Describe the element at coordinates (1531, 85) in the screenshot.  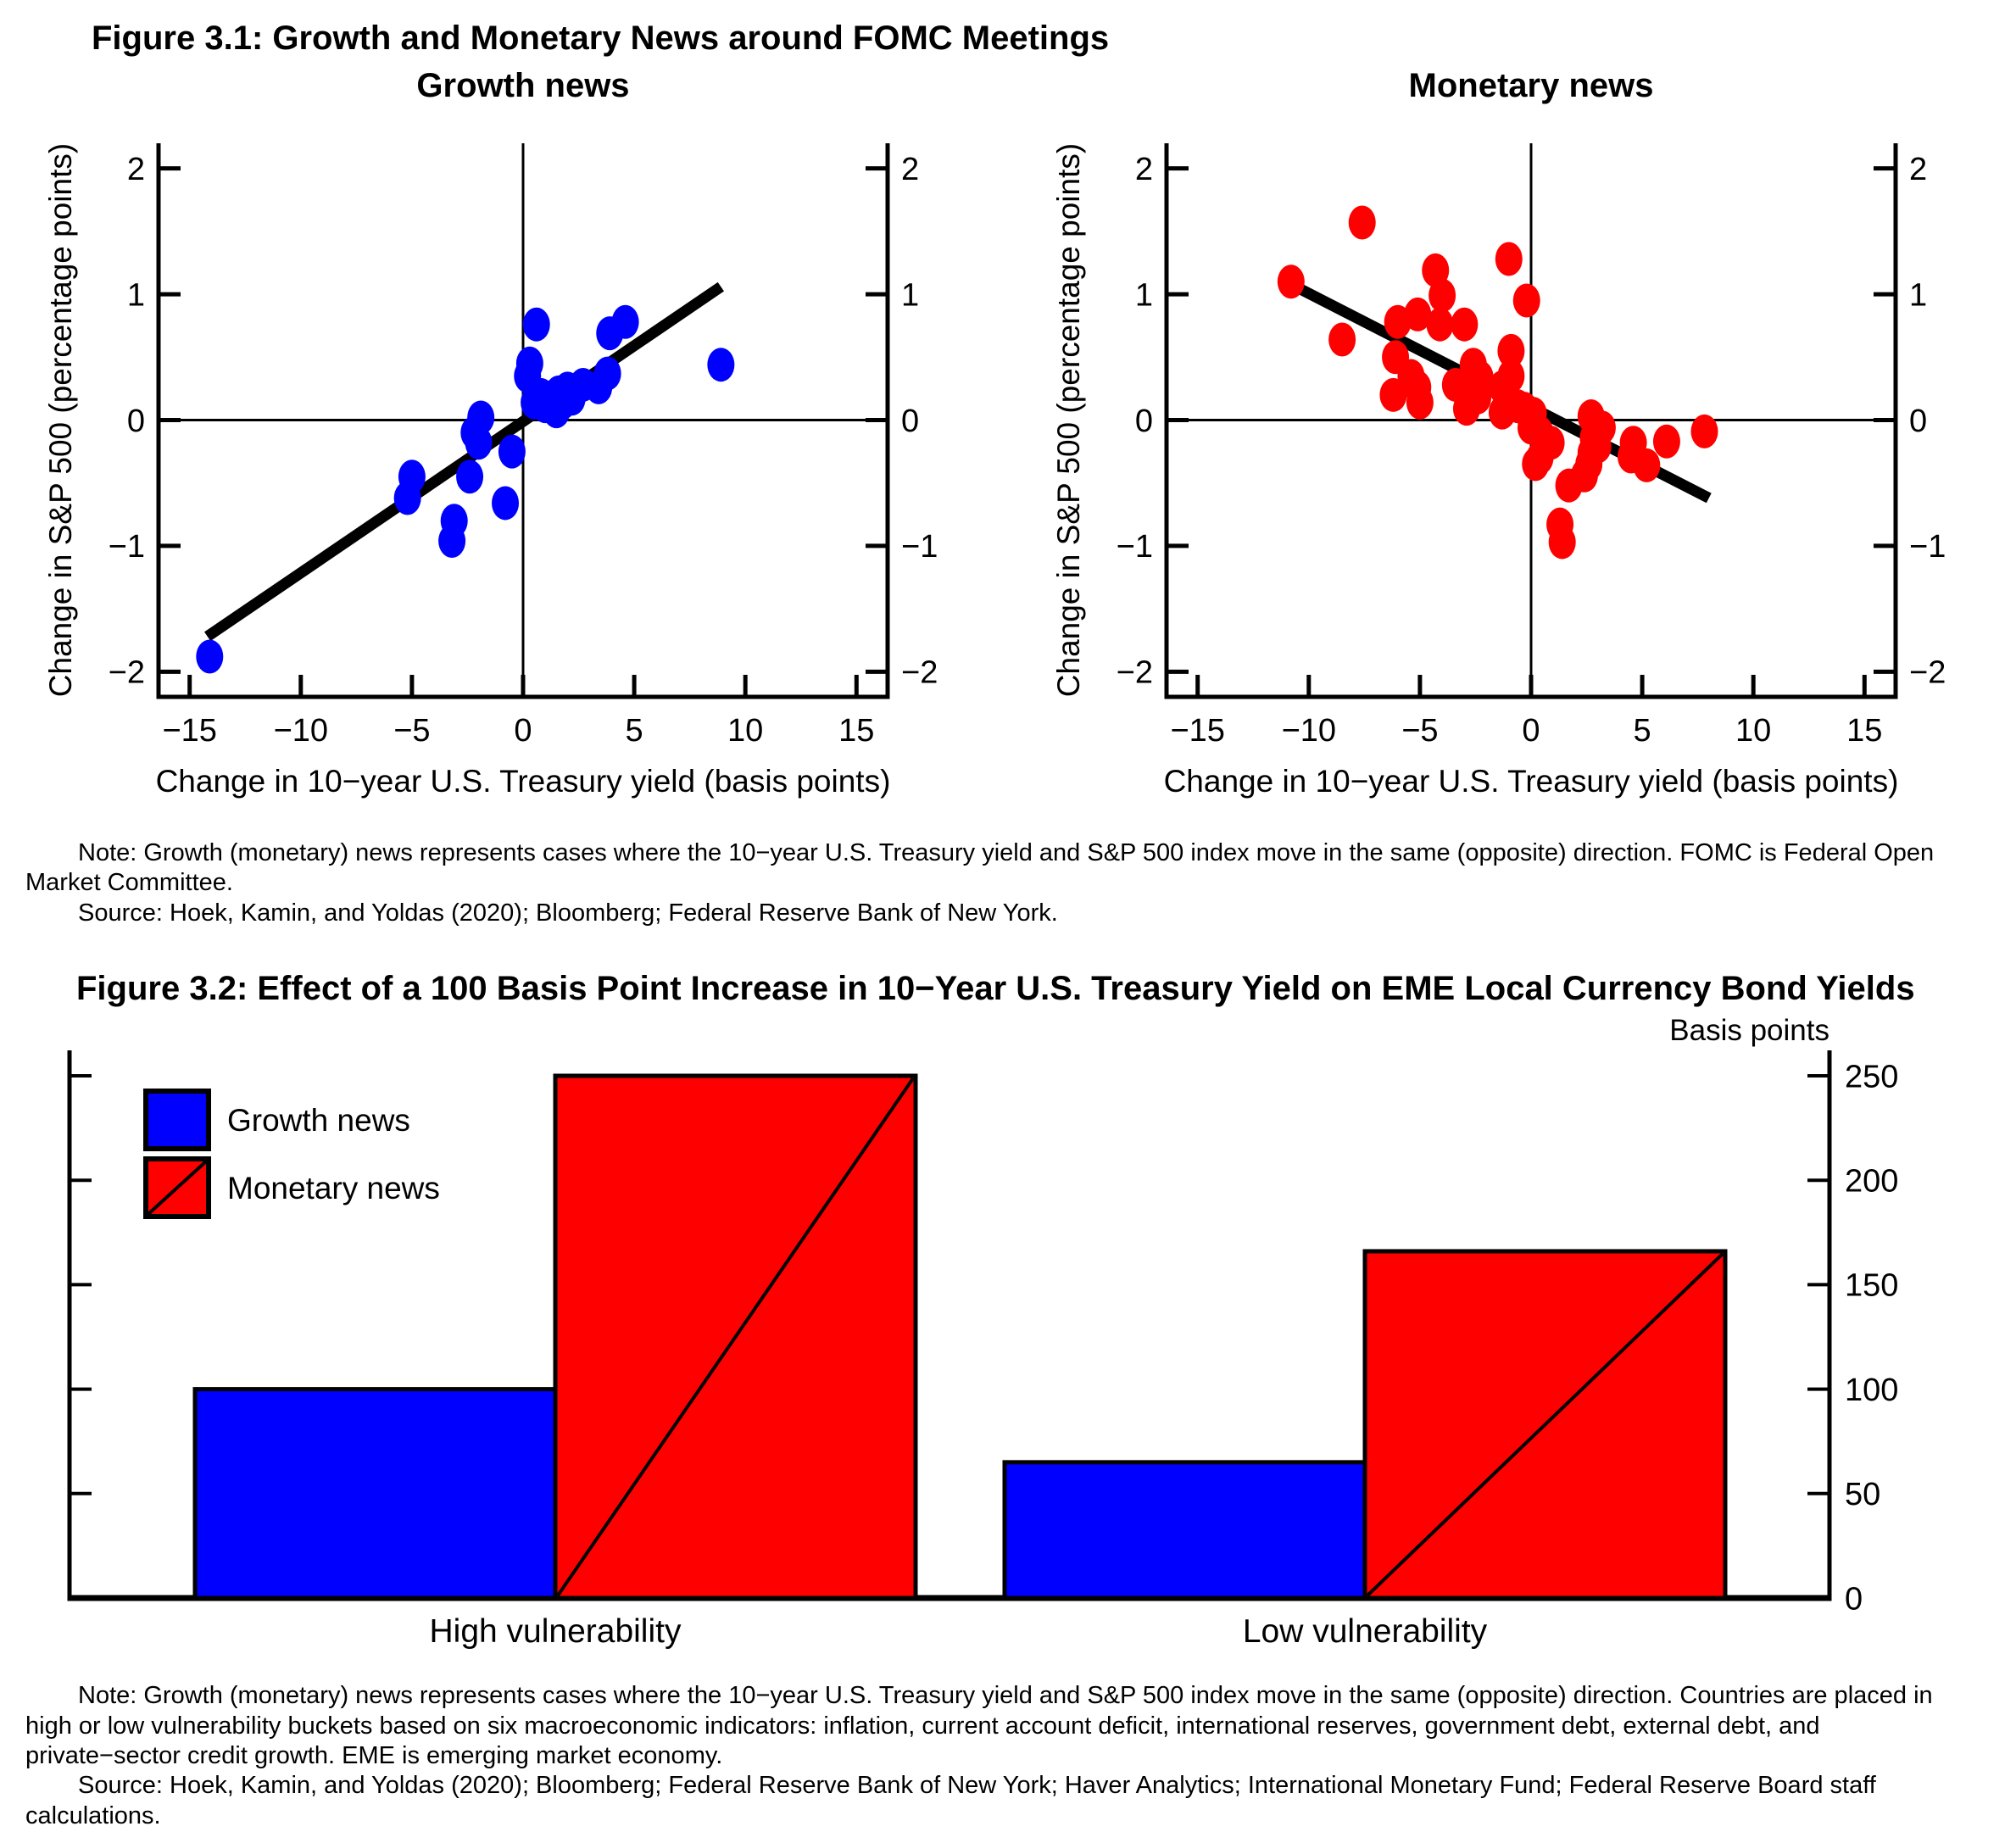
I see `monetary-news-title: Monetary news` at that location.